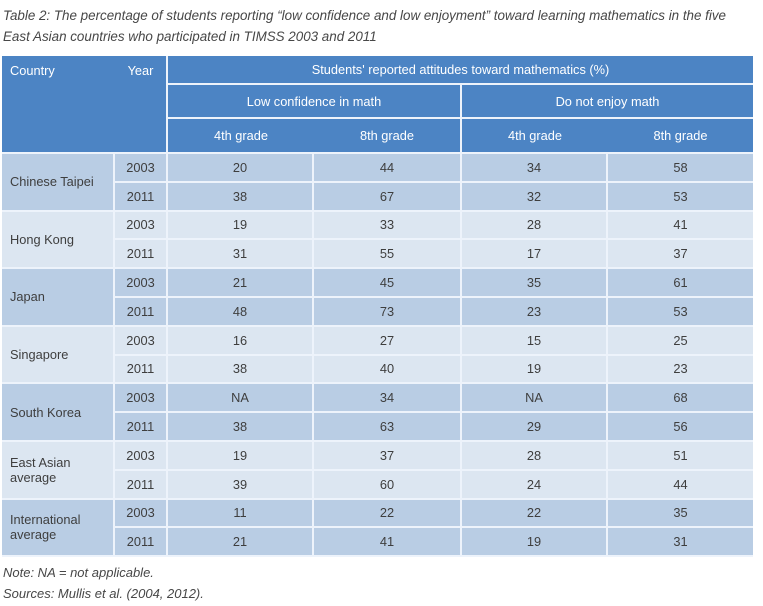  What do you see at coordinates (241, 255) in the screenshot?
I see `value-cell: 31` at bounding box center [241, 255].